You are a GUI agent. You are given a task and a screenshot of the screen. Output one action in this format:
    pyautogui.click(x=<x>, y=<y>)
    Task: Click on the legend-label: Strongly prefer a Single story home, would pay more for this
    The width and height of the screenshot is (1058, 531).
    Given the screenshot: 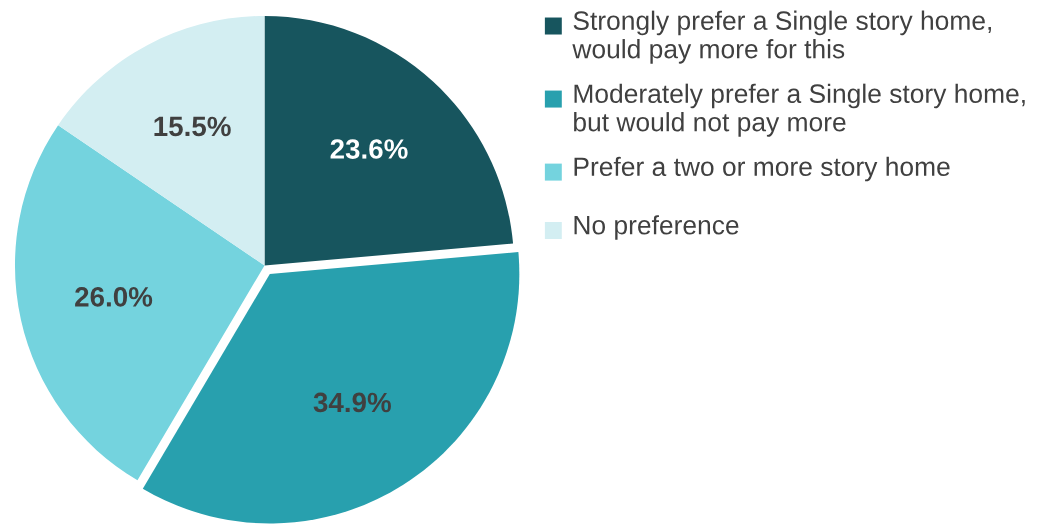 What is the action you would take?
    pyautogui.click(x=781, y=37)
    